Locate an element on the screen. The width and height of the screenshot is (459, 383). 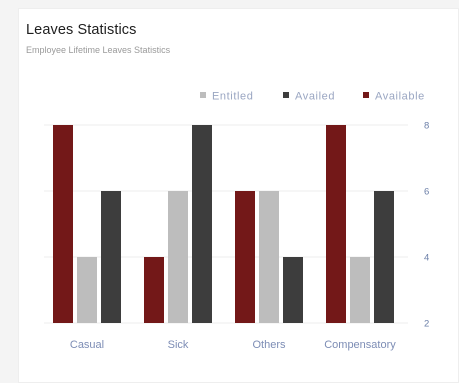
legend-swatch-entitled is located at coordinates (203, 95).